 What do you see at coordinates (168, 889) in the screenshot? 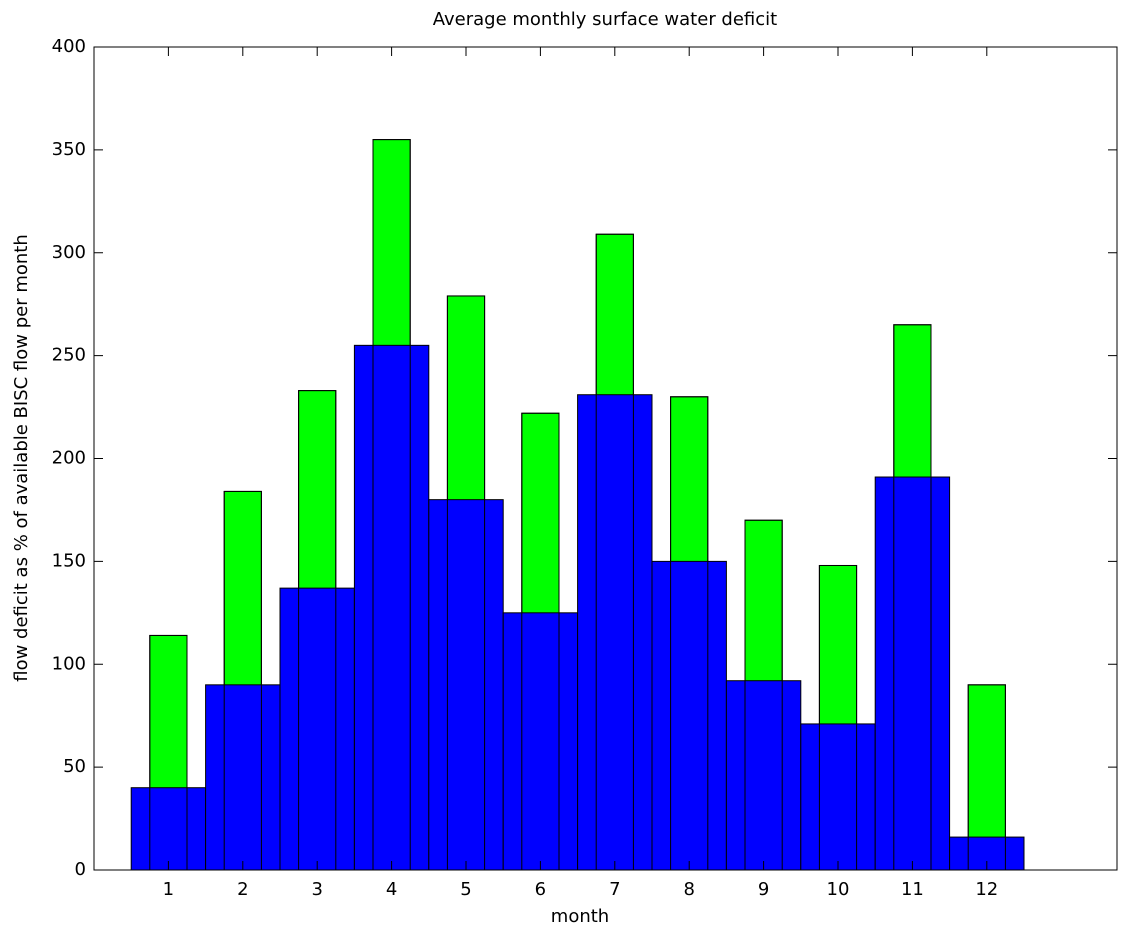
I see `x-tick-label: 1` at bounding box center [168, 889].